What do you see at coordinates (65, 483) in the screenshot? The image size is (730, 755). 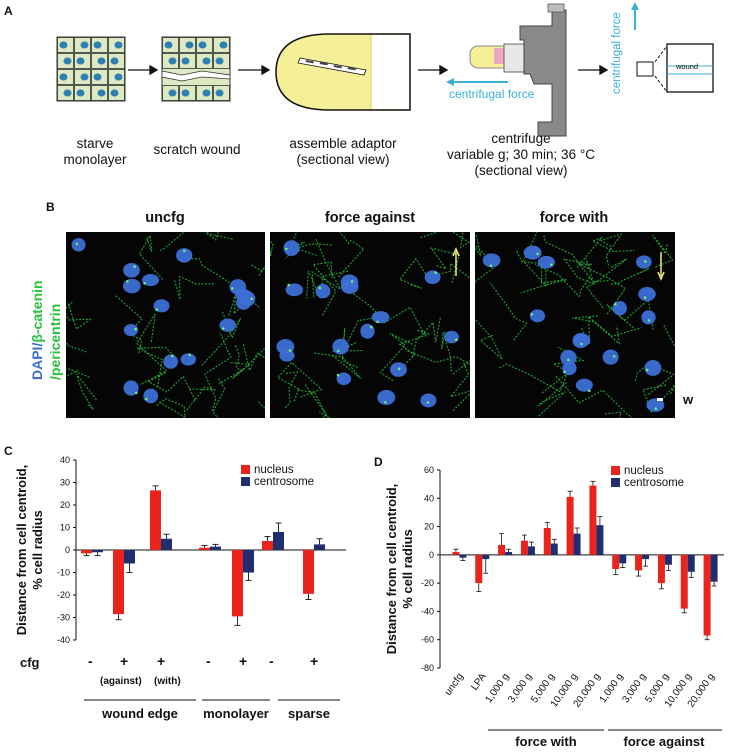 I see `y-tick-label: 30` at bounding box center [65, 483].